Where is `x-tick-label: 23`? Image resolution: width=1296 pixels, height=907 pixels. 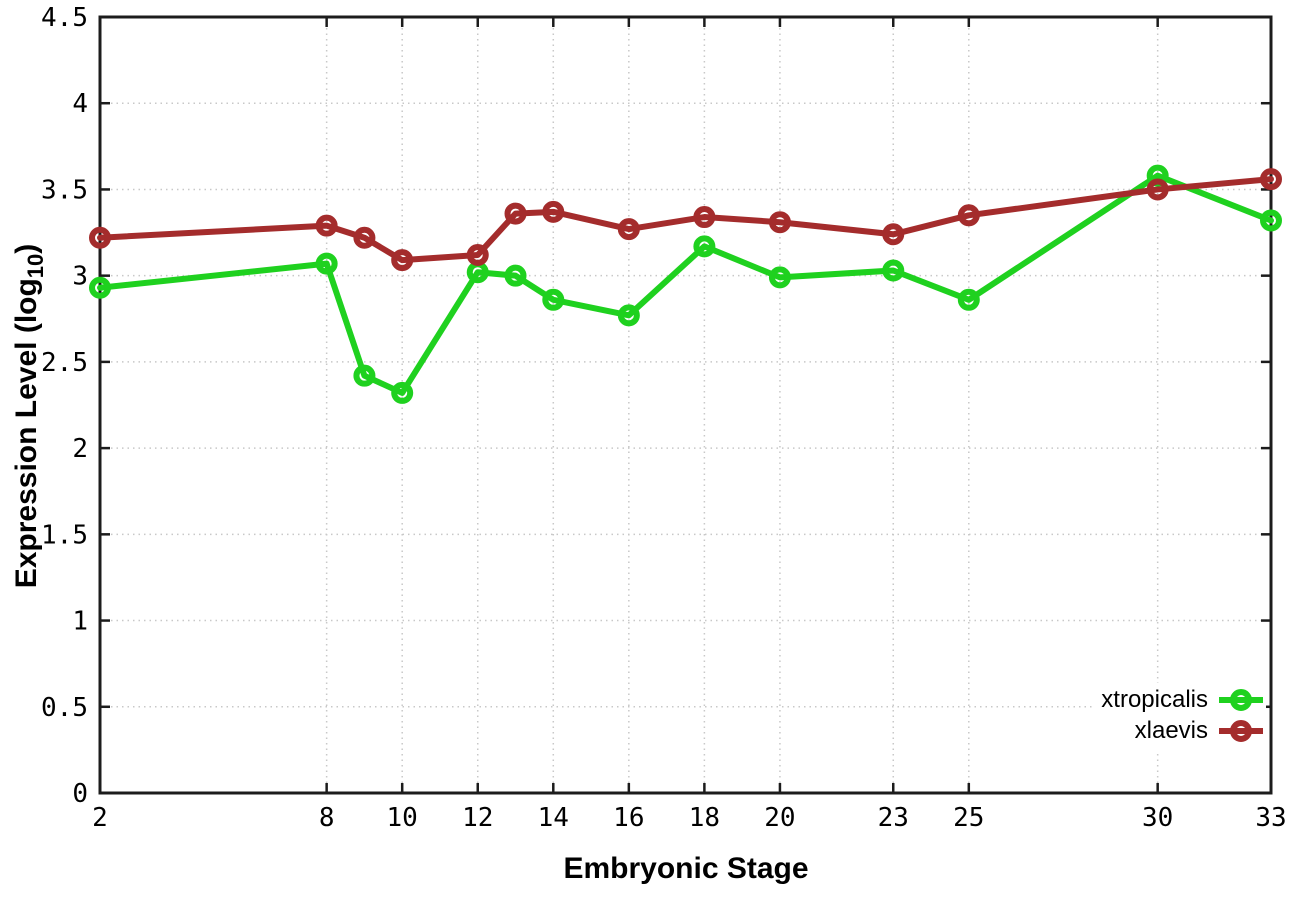
x-tick-label: 23 is located at coordinates (893, 818).